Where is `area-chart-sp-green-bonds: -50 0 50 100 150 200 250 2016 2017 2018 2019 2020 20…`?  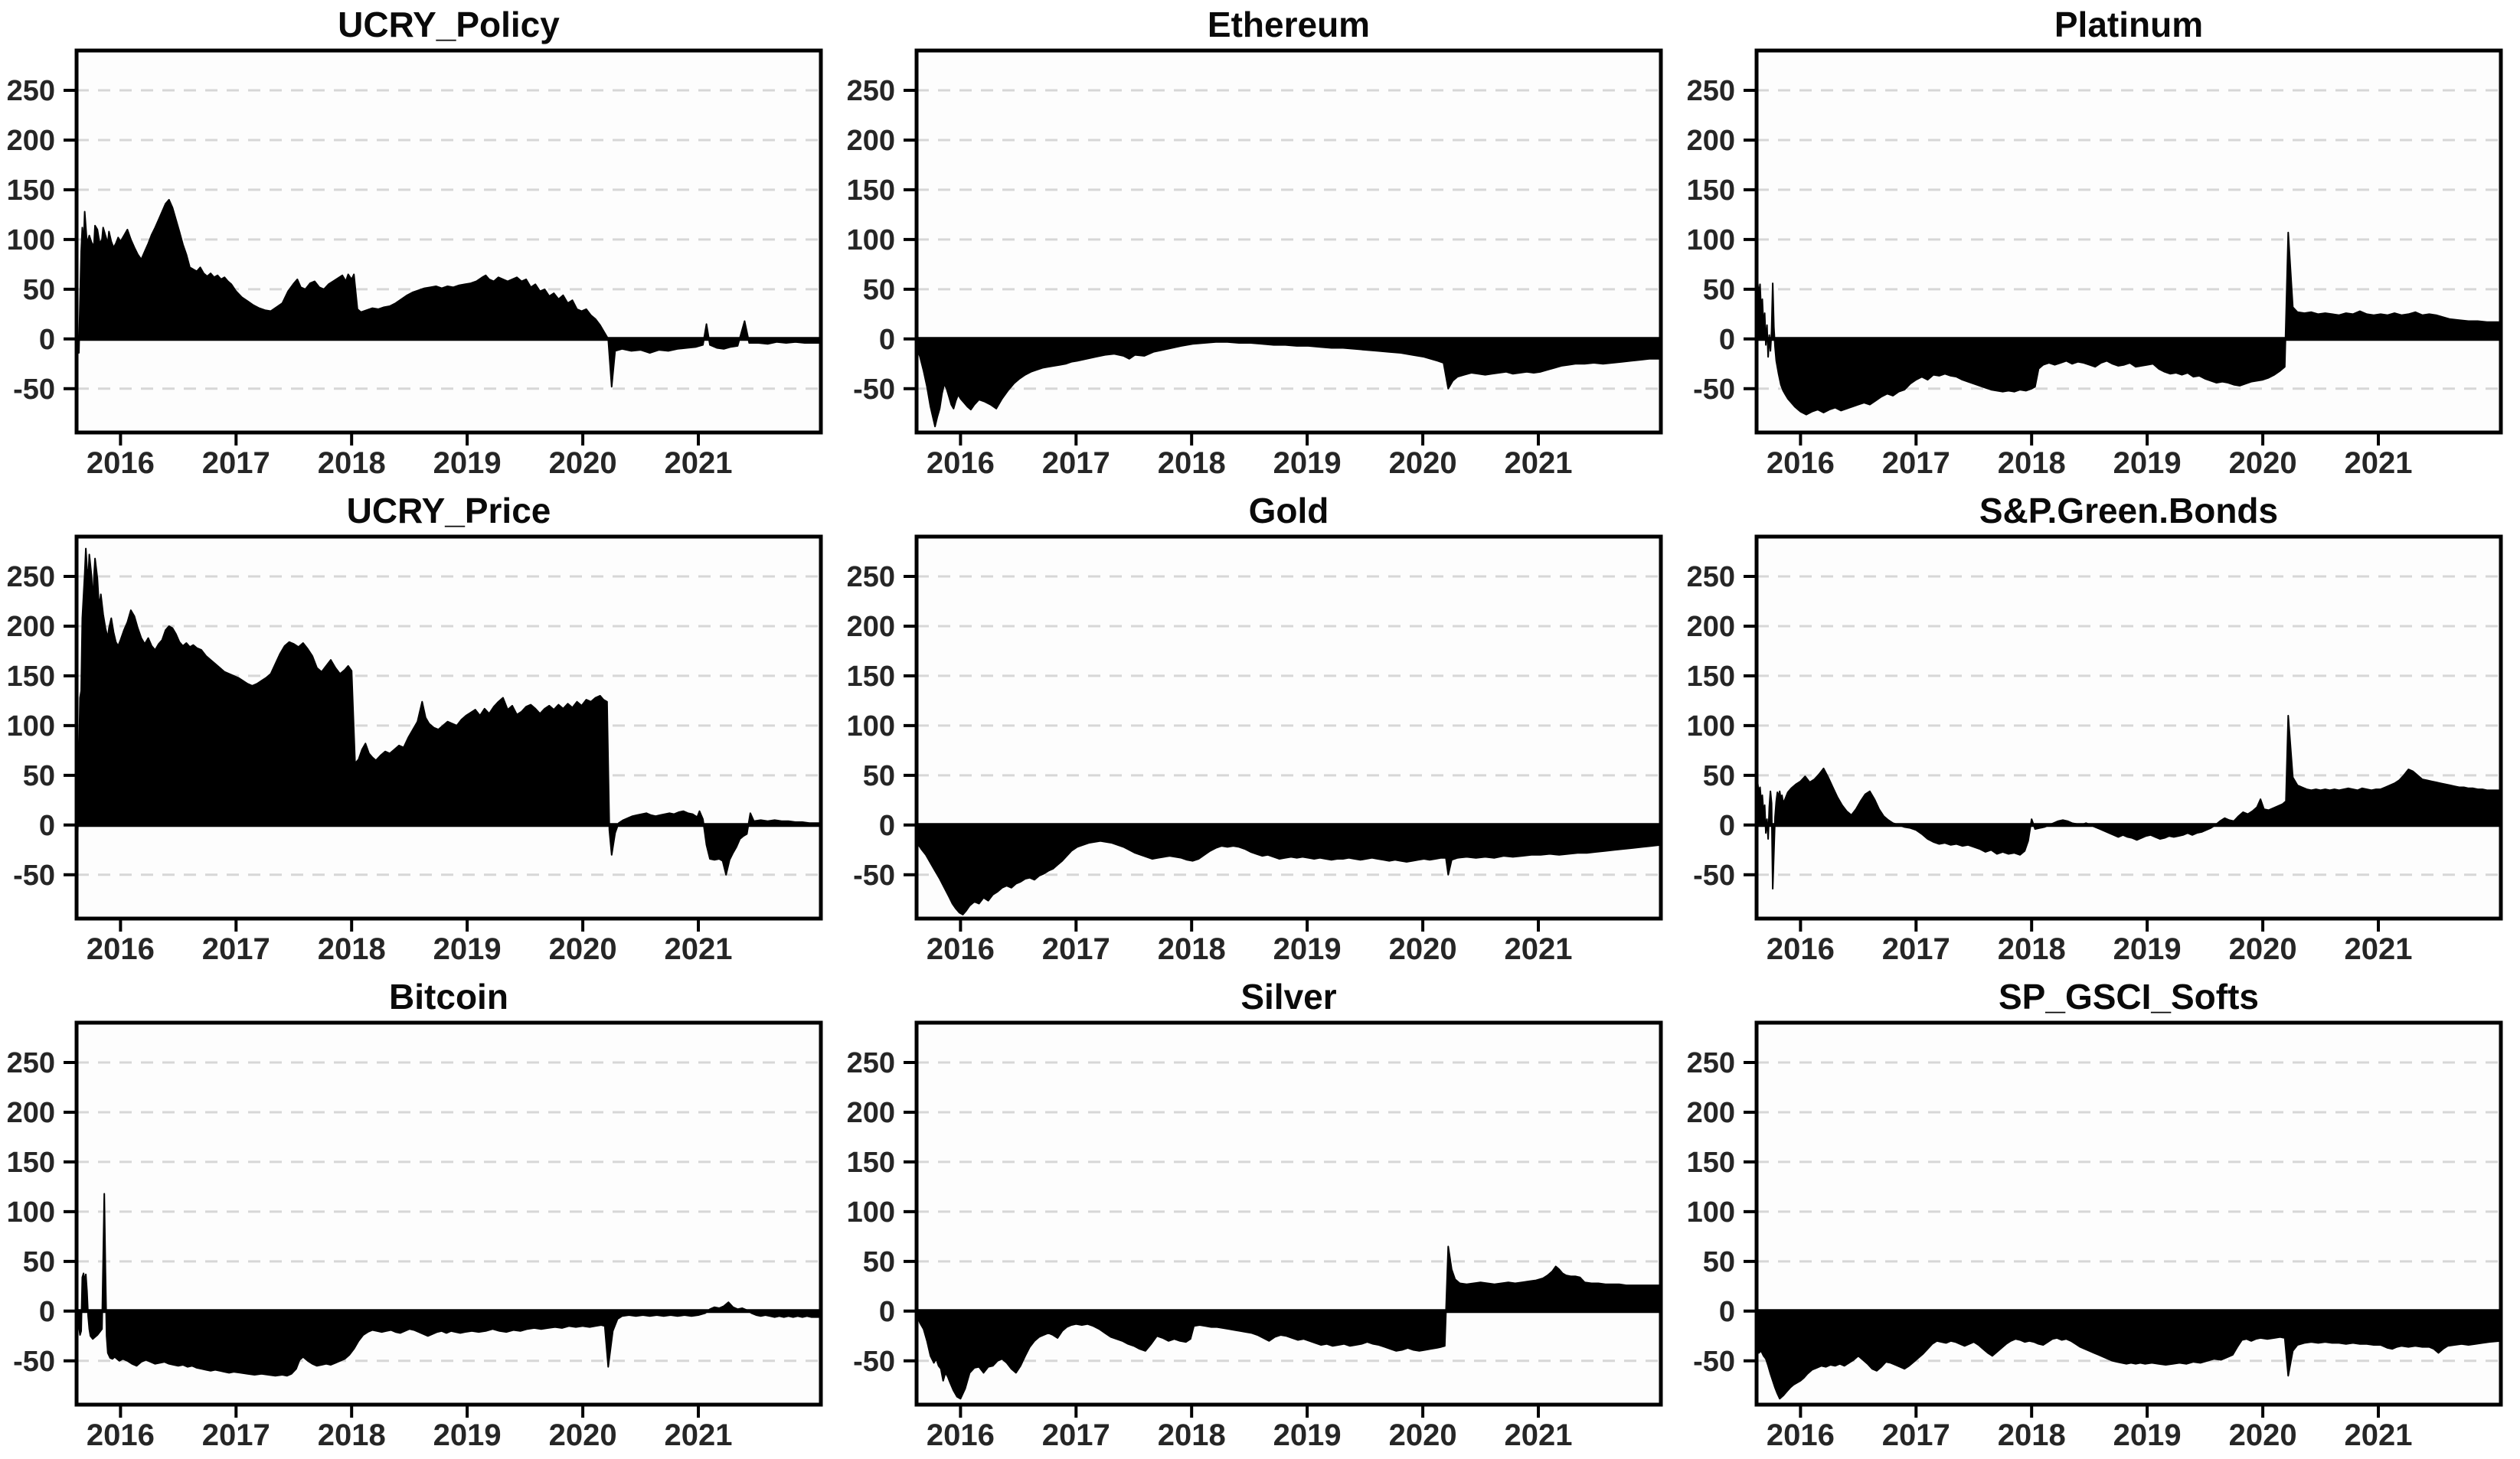
area-chart-sp-green-bonds: -50 0 50 100 150 200 250 2016 2017 2018 2019 2020 20… is located at coordinates (2095, 750).